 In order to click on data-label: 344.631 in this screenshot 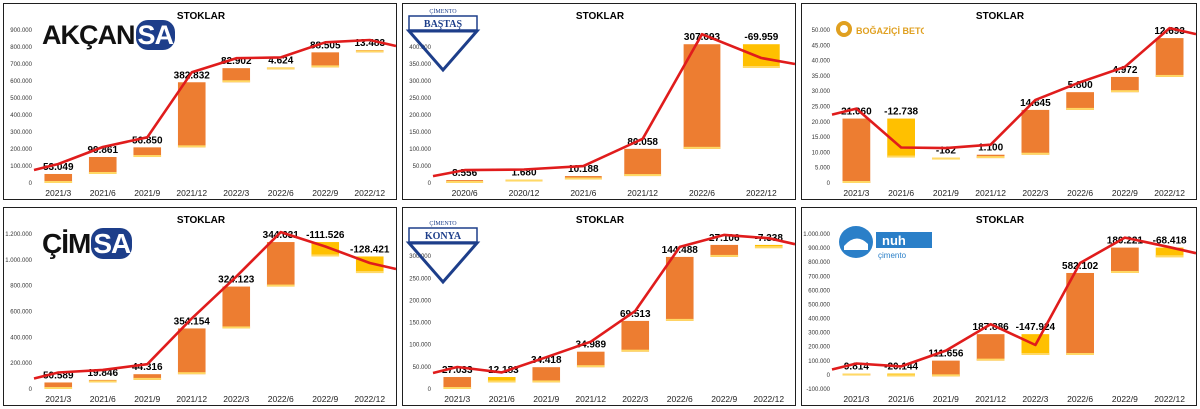, I will do `click(281, 235)`.